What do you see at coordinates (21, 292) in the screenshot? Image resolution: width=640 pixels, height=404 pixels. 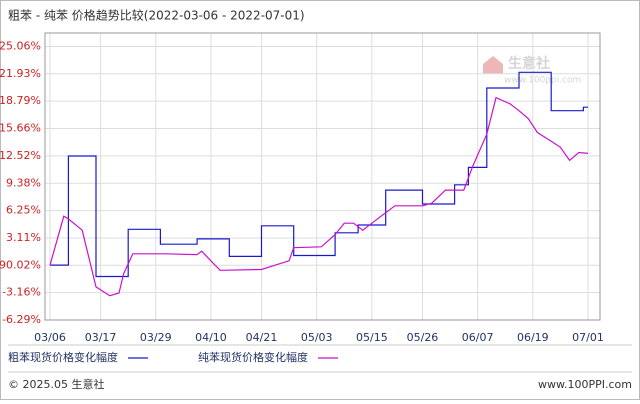 I see `y-tick-label: -3.16%` at bounding box center [21, 292].